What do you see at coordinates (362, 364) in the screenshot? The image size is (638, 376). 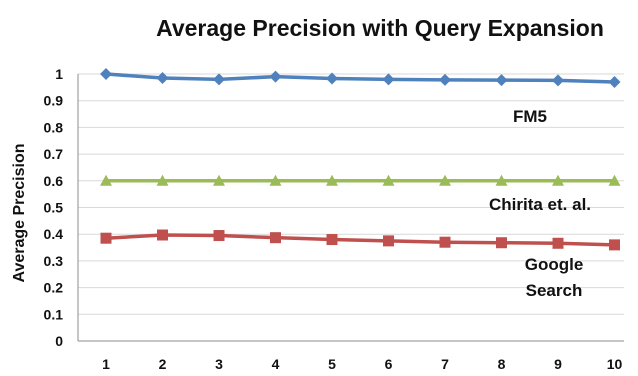 I see `x-axis-ticks: 1 2 3 4 5 6 7 8 9 10` at bounding box center [362, 364].